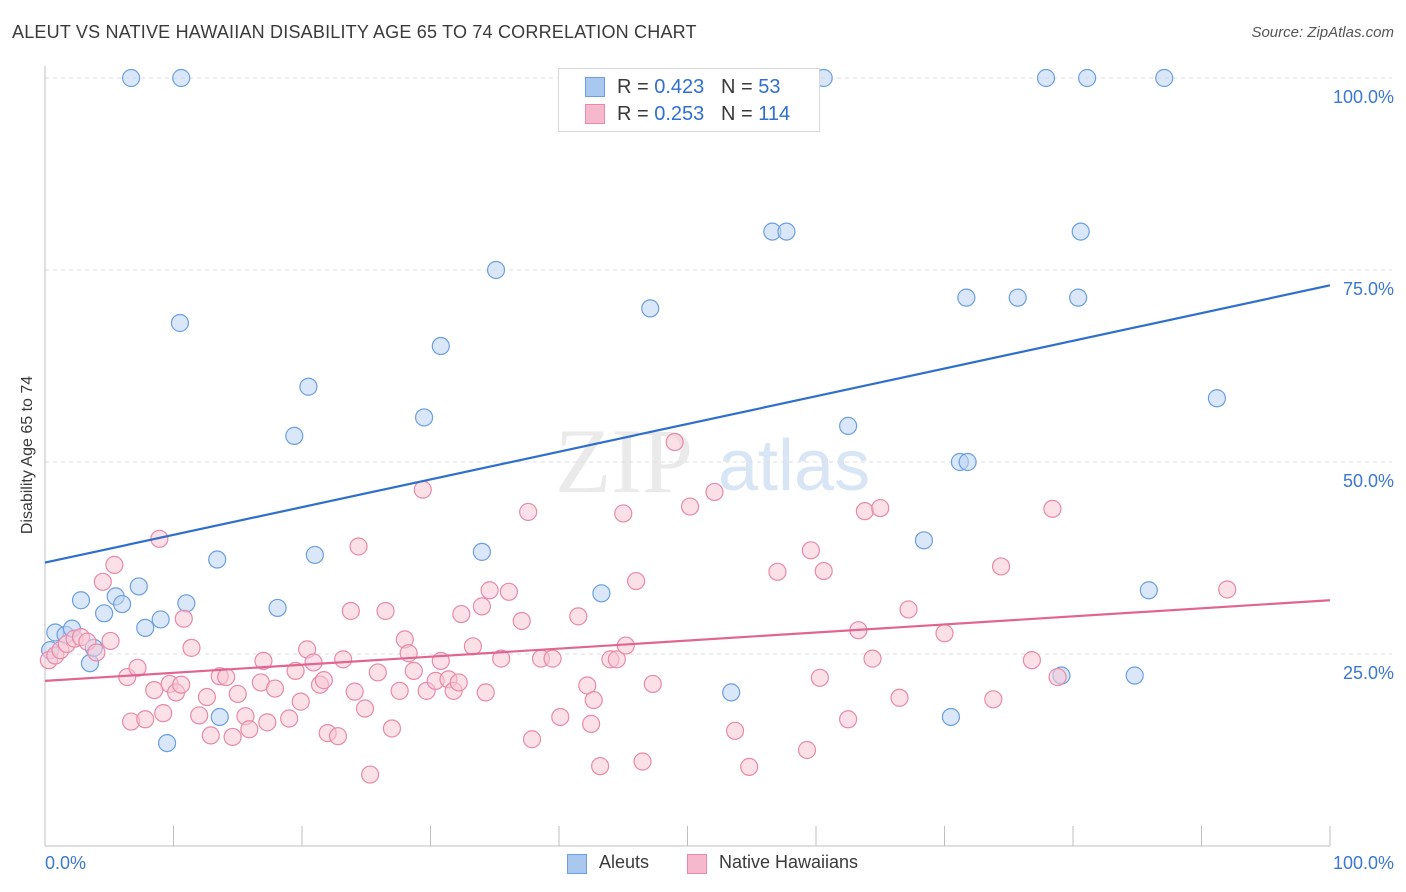  Describe the element at coordinates (1363, 863) in the screenshot. I see `x-tick-label: 100.0%` at that location.